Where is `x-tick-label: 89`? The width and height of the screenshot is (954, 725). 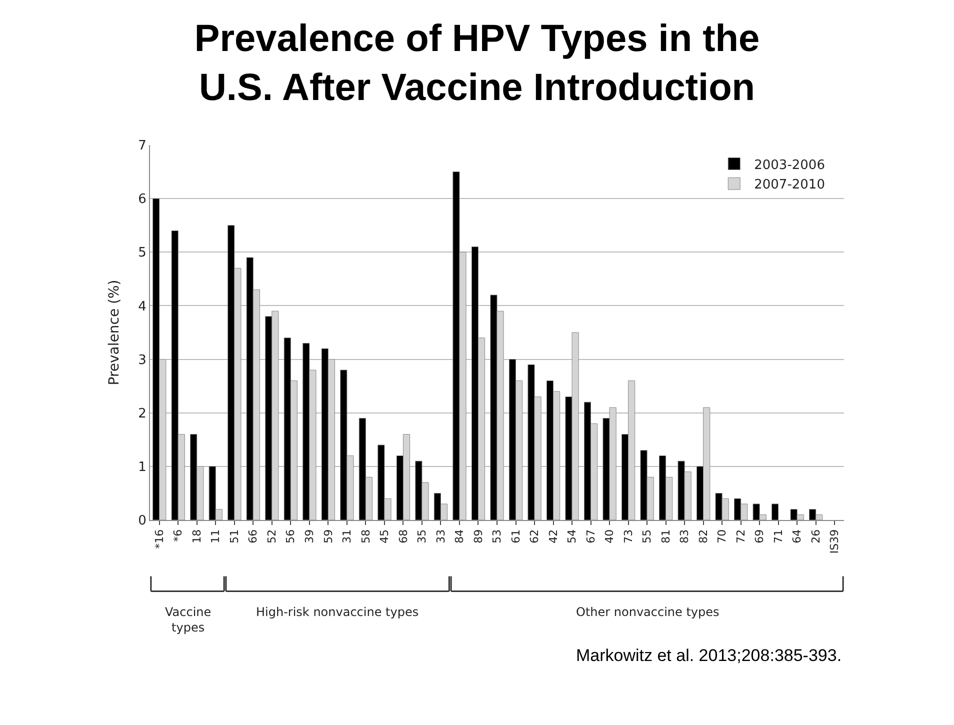
x-tick-label: 89 is located at coordinates (478, 536).